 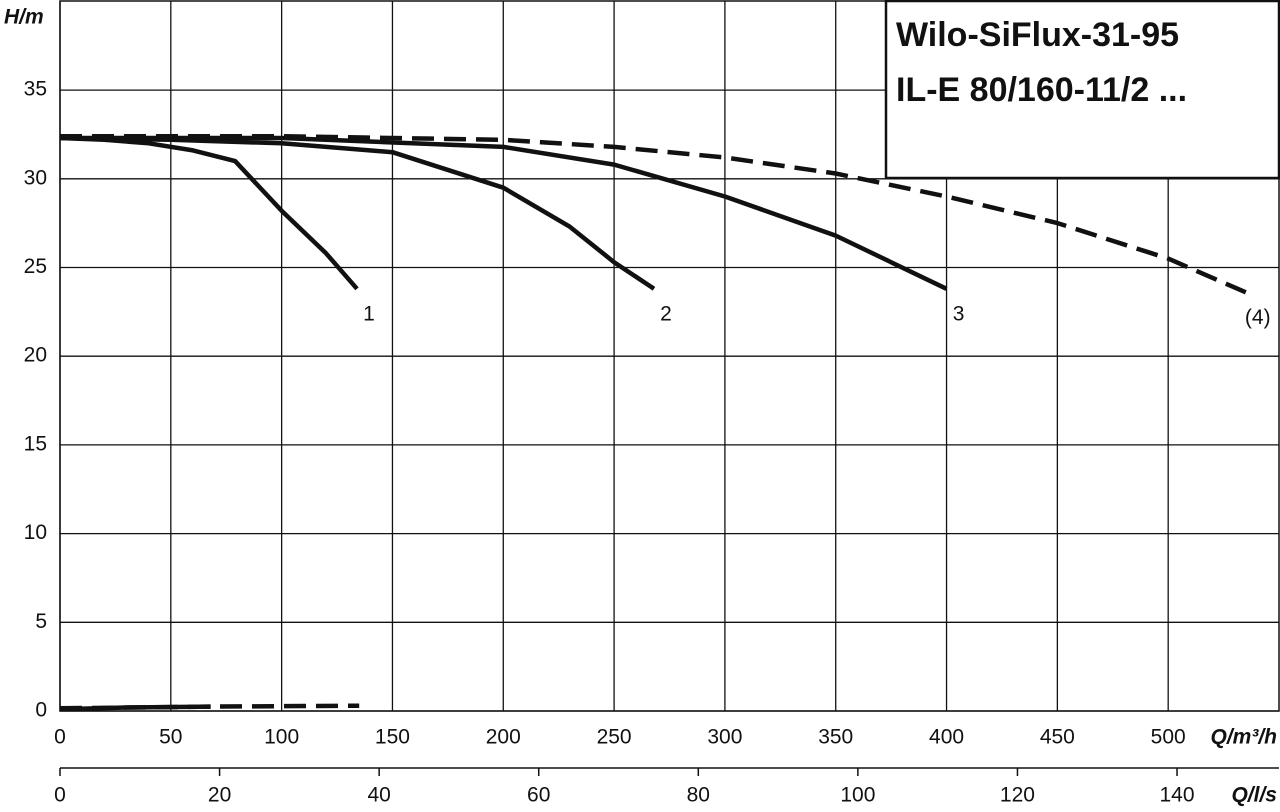 What do you see at coordinates (35, 355) in the screenshot?
I see `y-tick-label: 20` at bounding box center [35, 355].